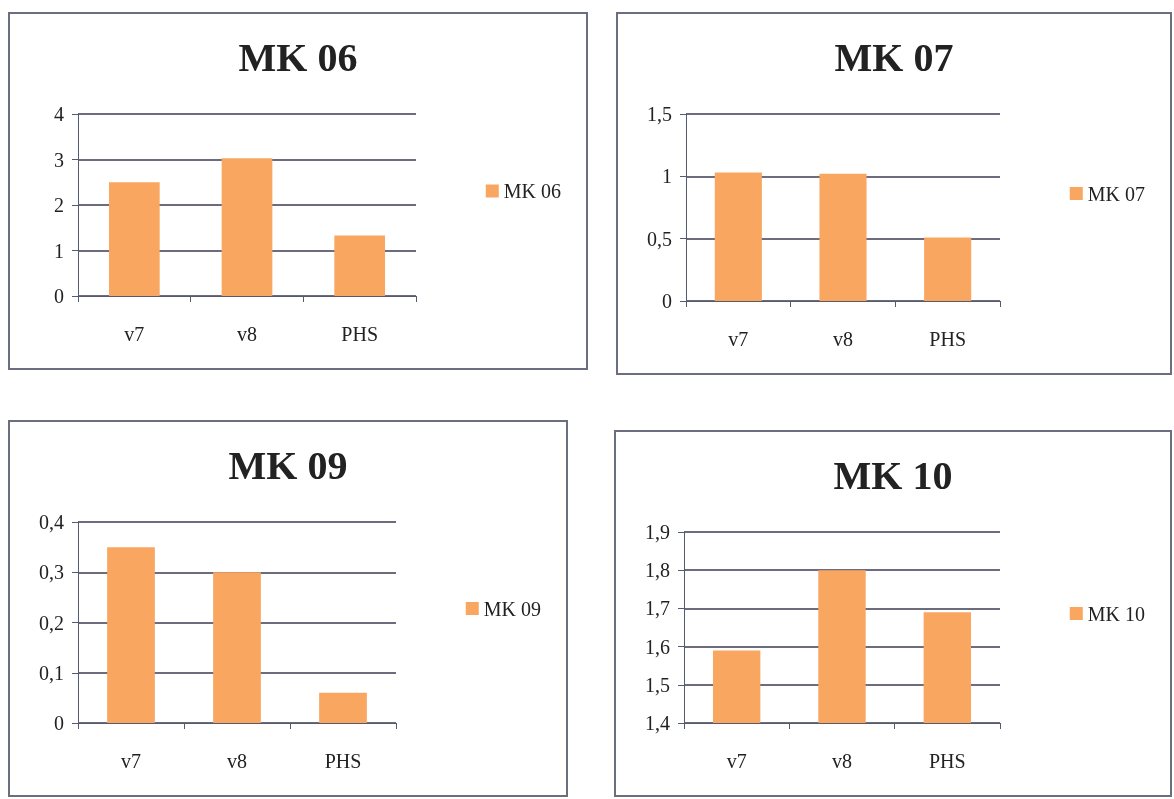 This screenshot has width=1174, height=799. I want to click on y-tick-label: 1,7, so click(657, 608).